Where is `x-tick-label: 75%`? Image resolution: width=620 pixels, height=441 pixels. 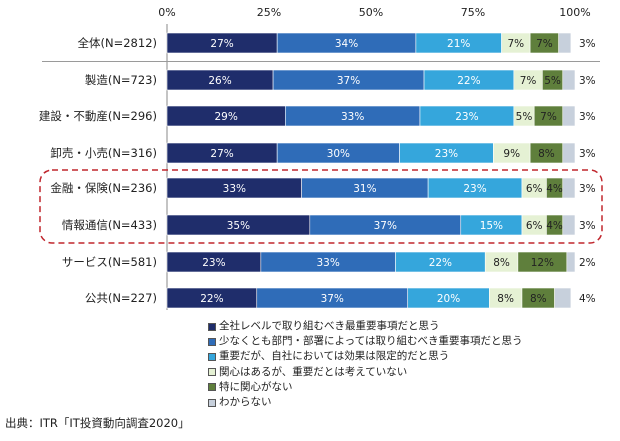
x-tick-label: 75% is located at coordinates (473, 12).